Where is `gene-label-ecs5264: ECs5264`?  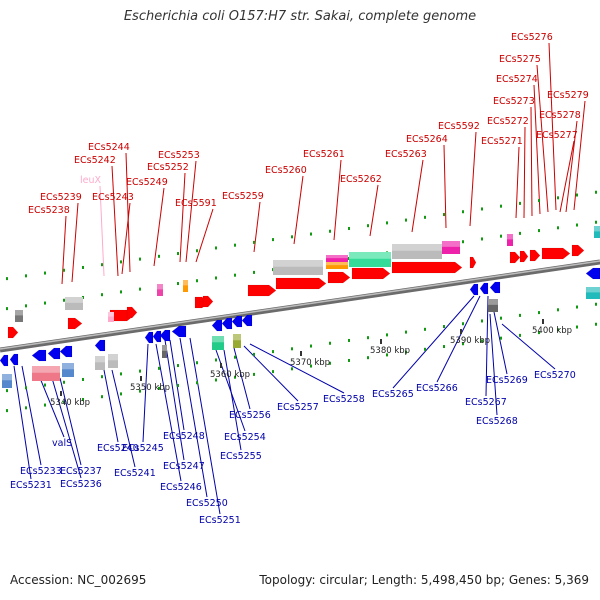
gene-label-ecs5264: ECs5264 is located at coordinates (427, 139).